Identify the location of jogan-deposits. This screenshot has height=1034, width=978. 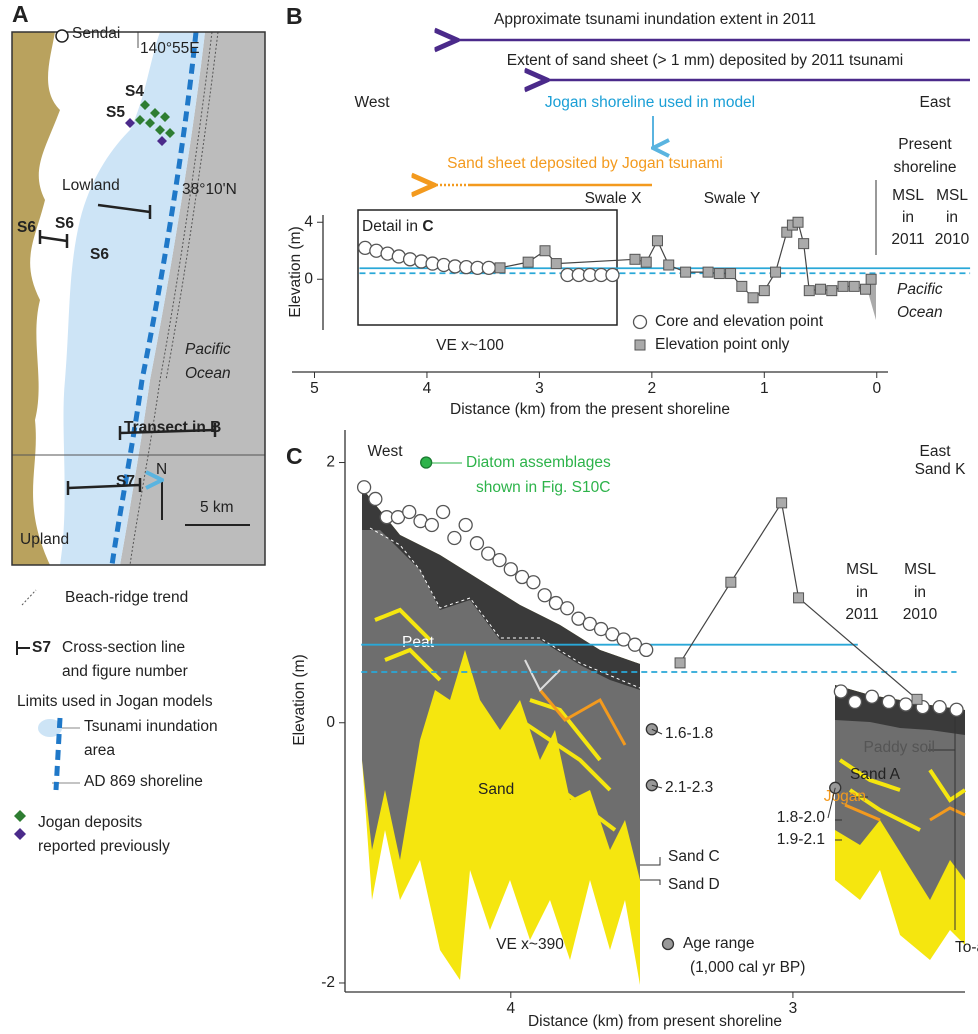
(150, 123).